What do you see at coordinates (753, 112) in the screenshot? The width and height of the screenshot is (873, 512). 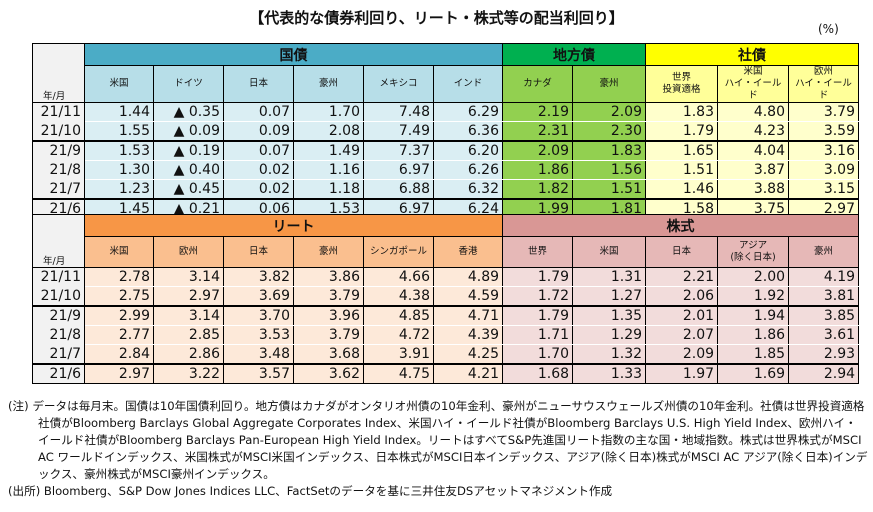 I see `yield-cell: 4.80` at bounding box center [753, 112].